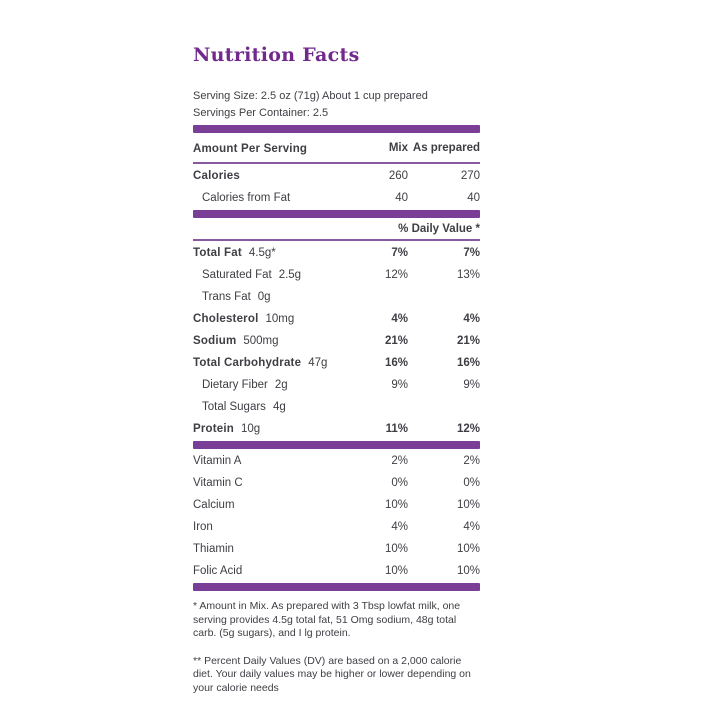 This screenshot has width=720, height=720. I want to click on thin-rule-under-header, so click(336, 163).